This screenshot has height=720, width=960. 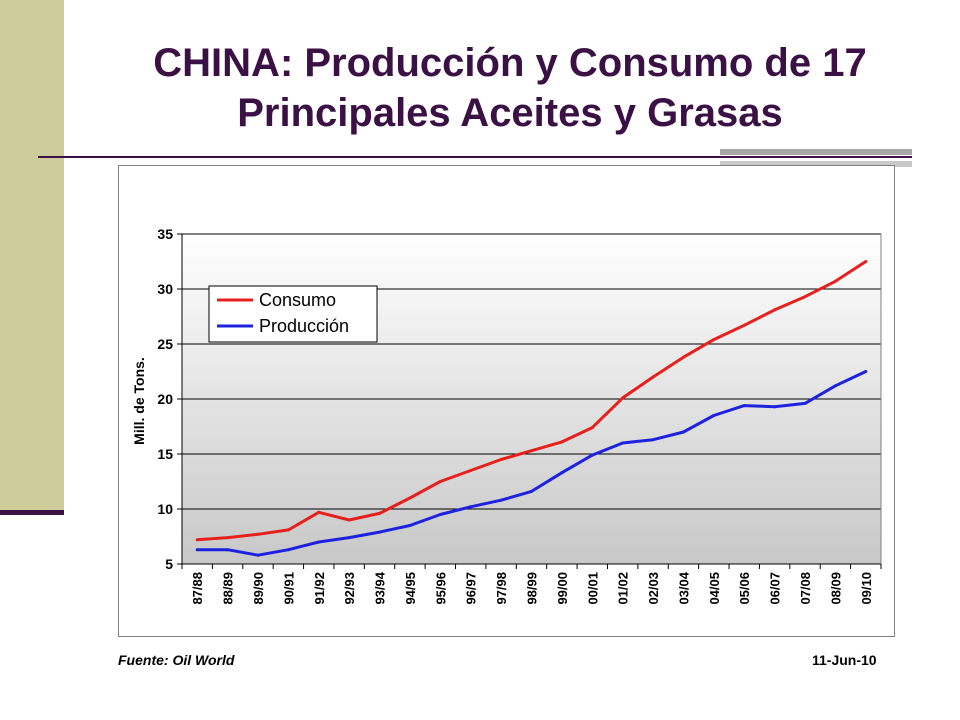 What do you see at coordinates (297, 300) in the screenshot?
I see `legend-label-0: Consumo` at bounding box center [297, 300].